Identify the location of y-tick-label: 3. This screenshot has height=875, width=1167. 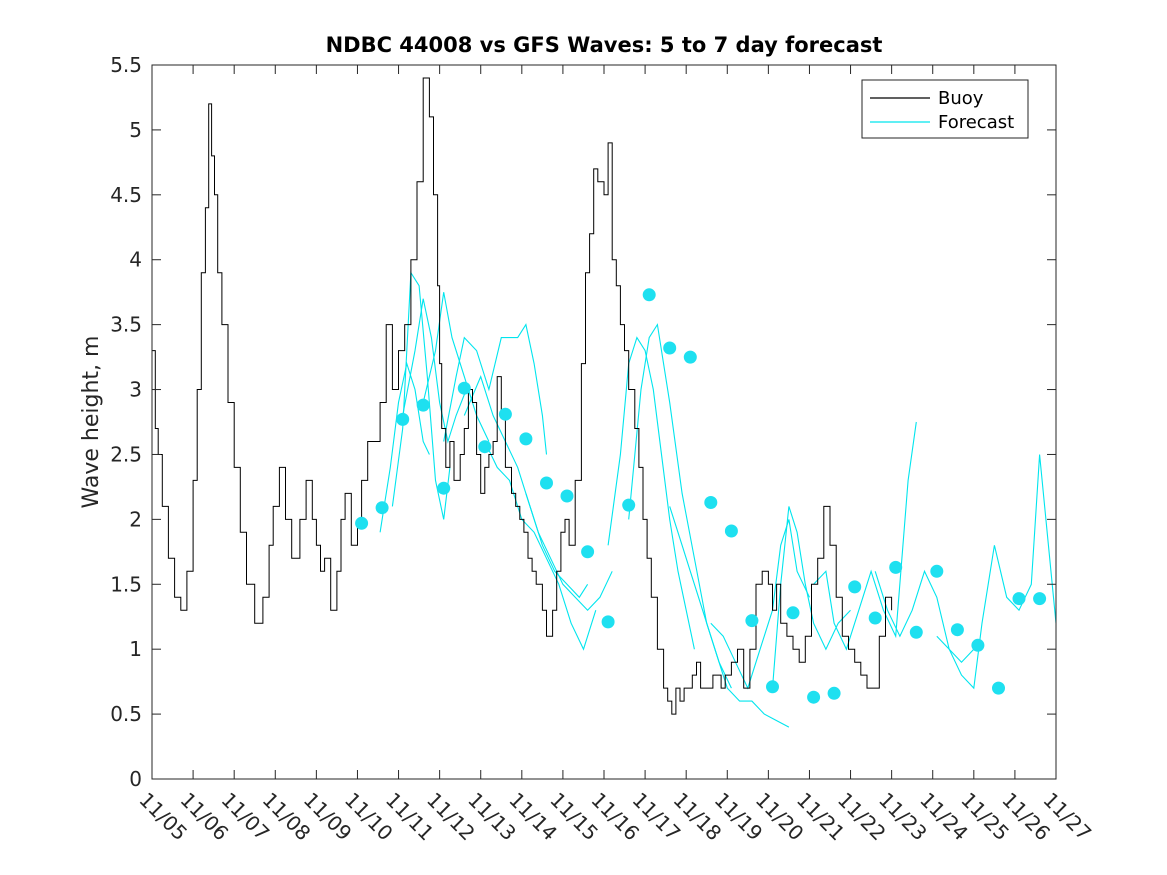
(135, 390).